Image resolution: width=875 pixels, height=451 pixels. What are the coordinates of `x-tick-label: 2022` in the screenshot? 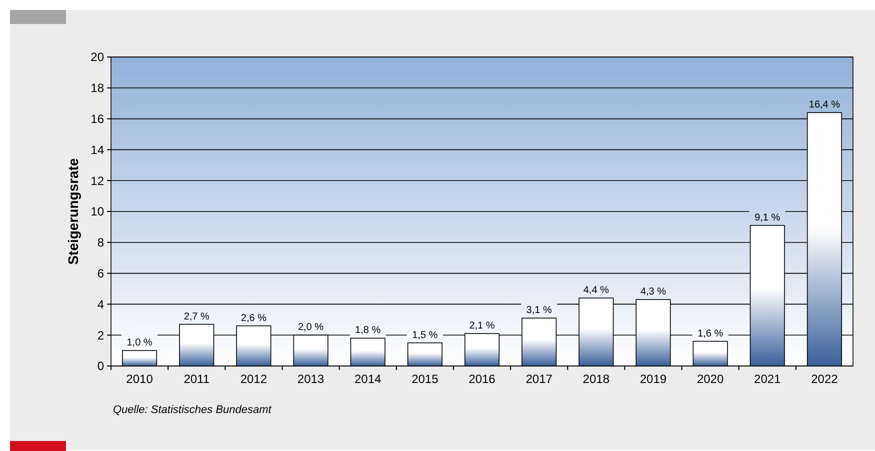 It's located at (824, 379).